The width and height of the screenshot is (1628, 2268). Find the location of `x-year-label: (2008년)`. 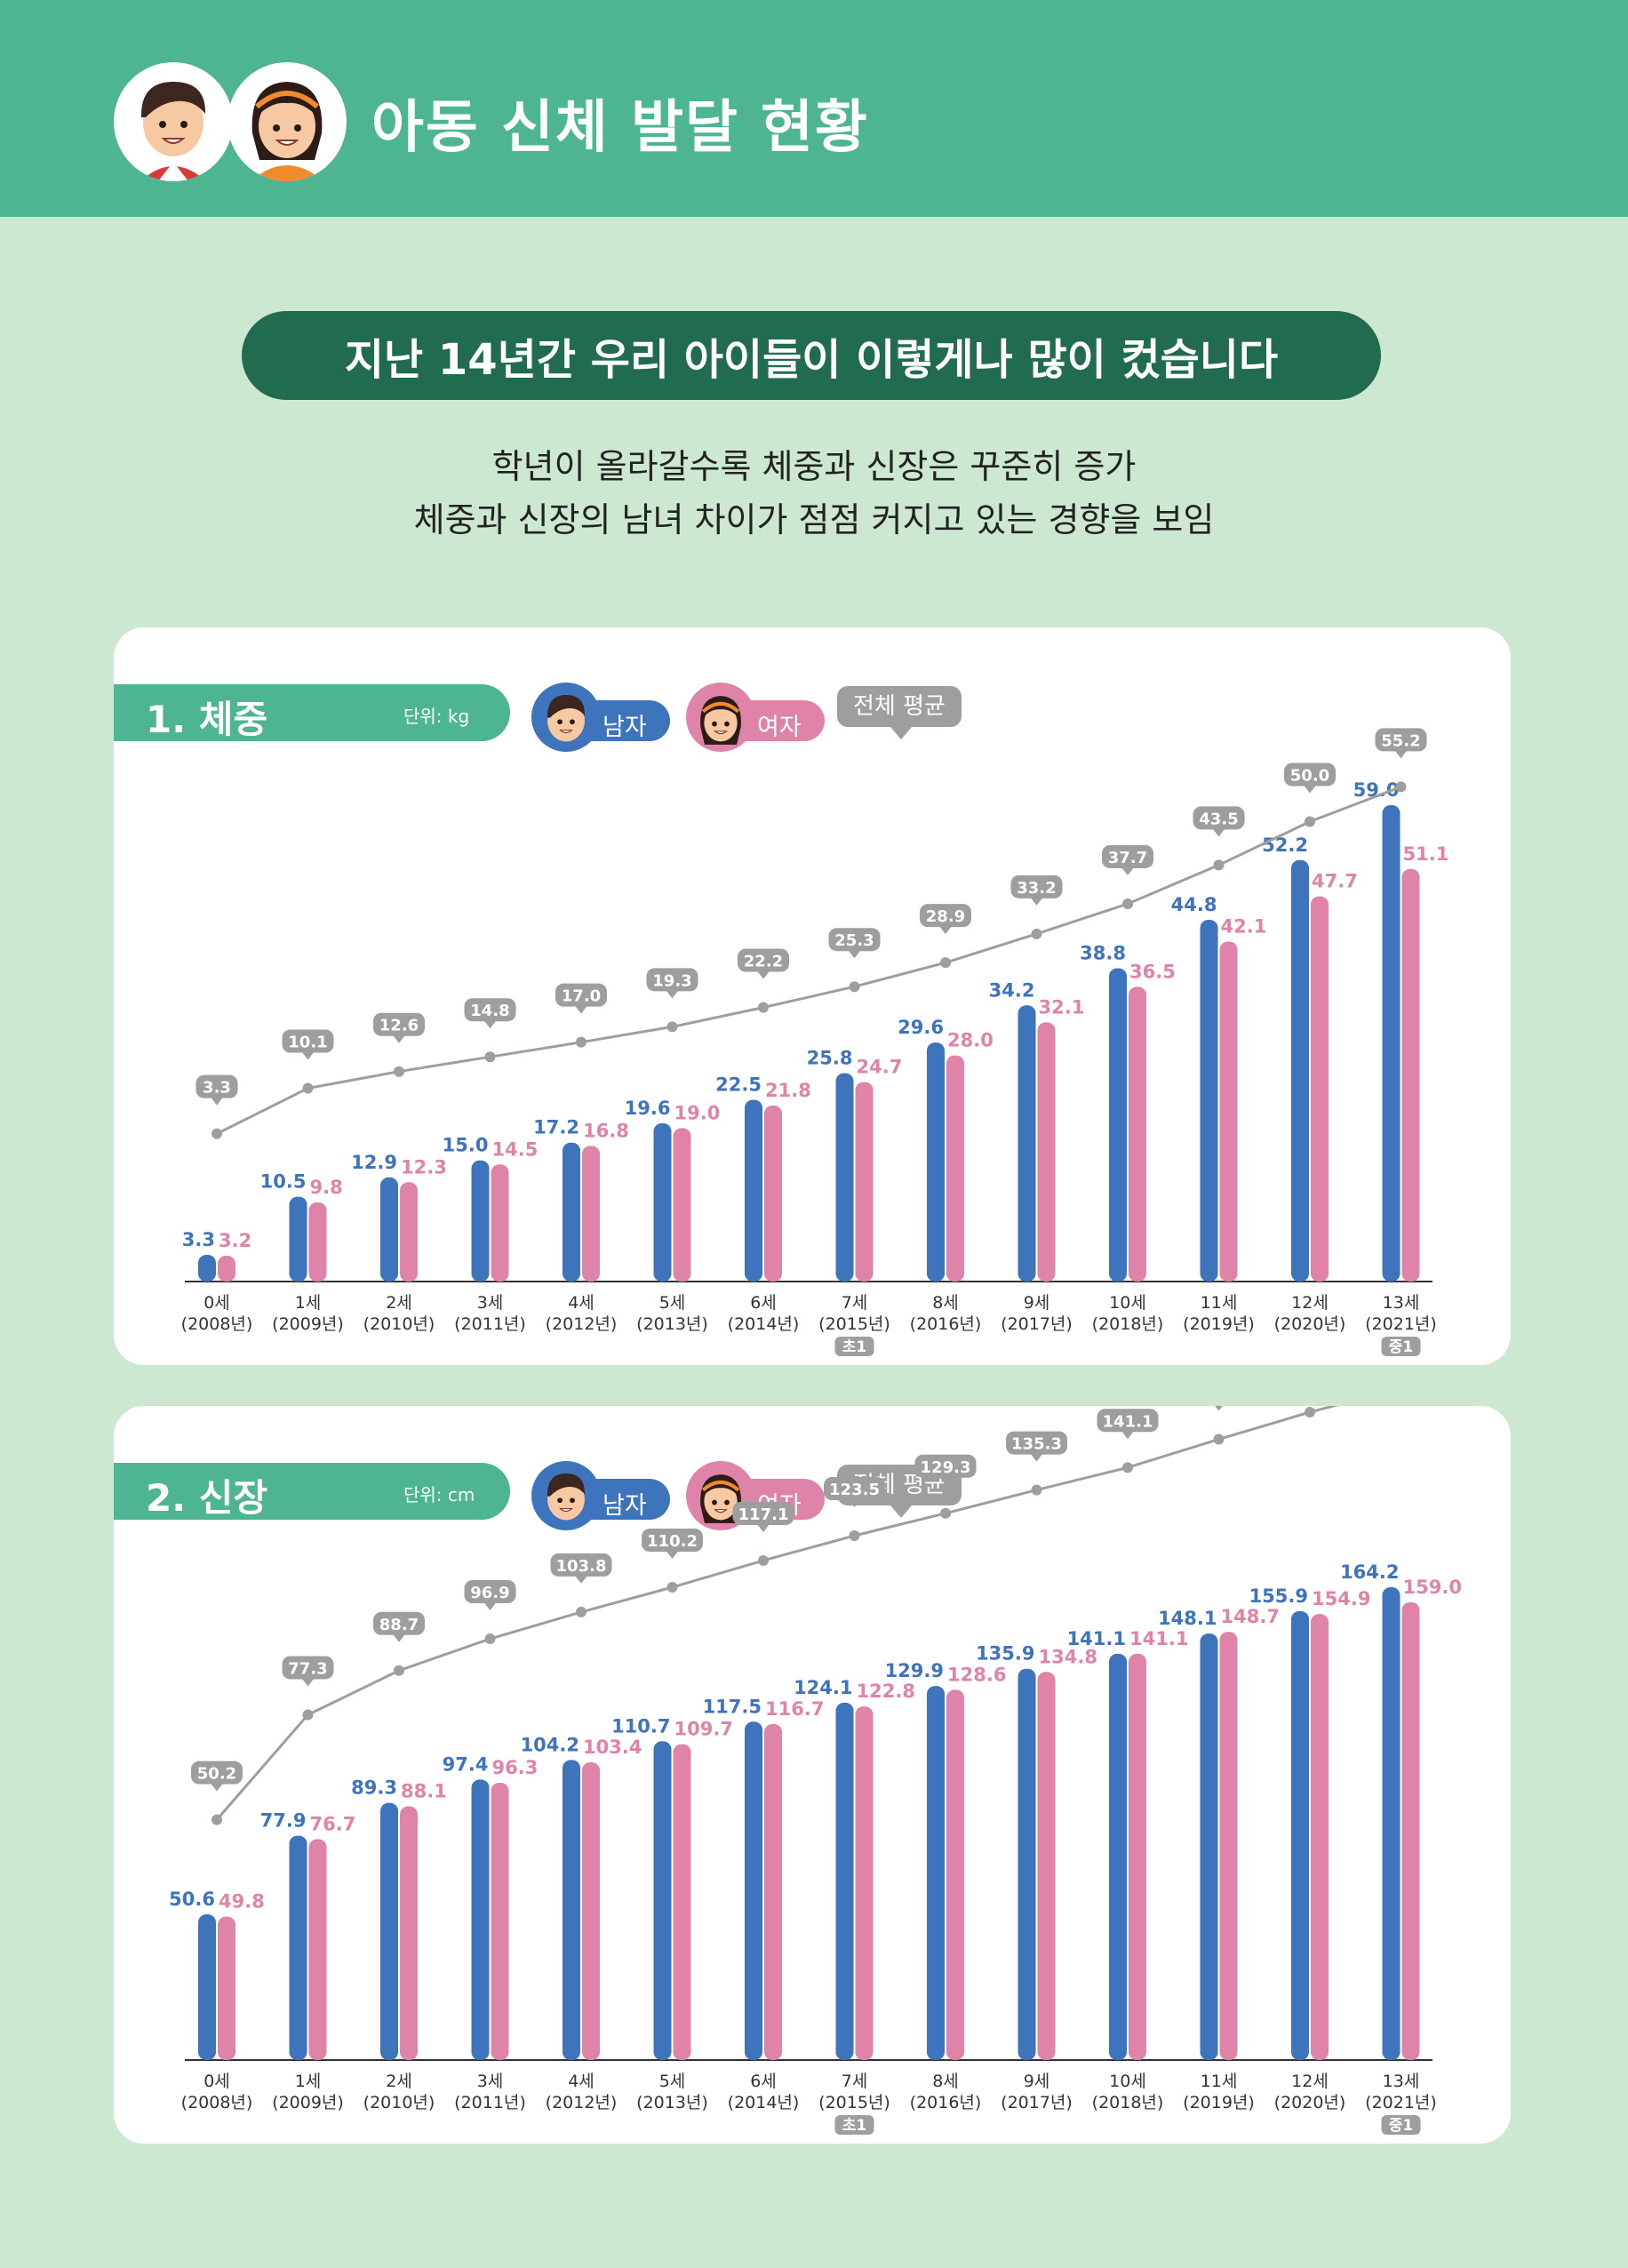

x-year-label: (2008년) is located at coordinates (217, 2103).